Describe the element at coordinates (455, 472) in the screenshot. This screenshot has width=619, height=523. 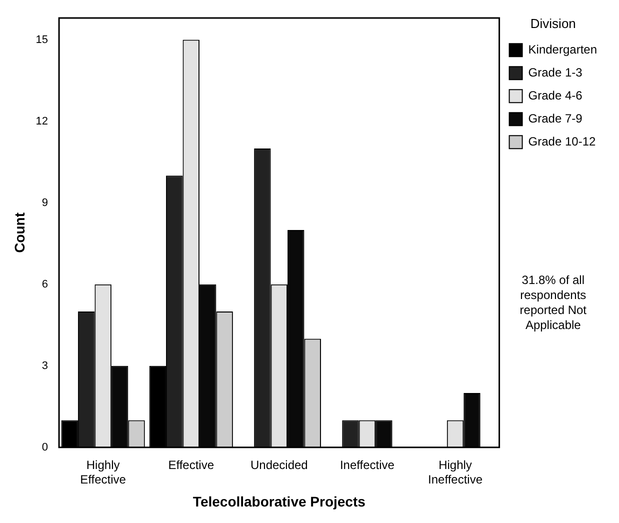
I see `x-tick-label: Highly Ineffective` at that location.